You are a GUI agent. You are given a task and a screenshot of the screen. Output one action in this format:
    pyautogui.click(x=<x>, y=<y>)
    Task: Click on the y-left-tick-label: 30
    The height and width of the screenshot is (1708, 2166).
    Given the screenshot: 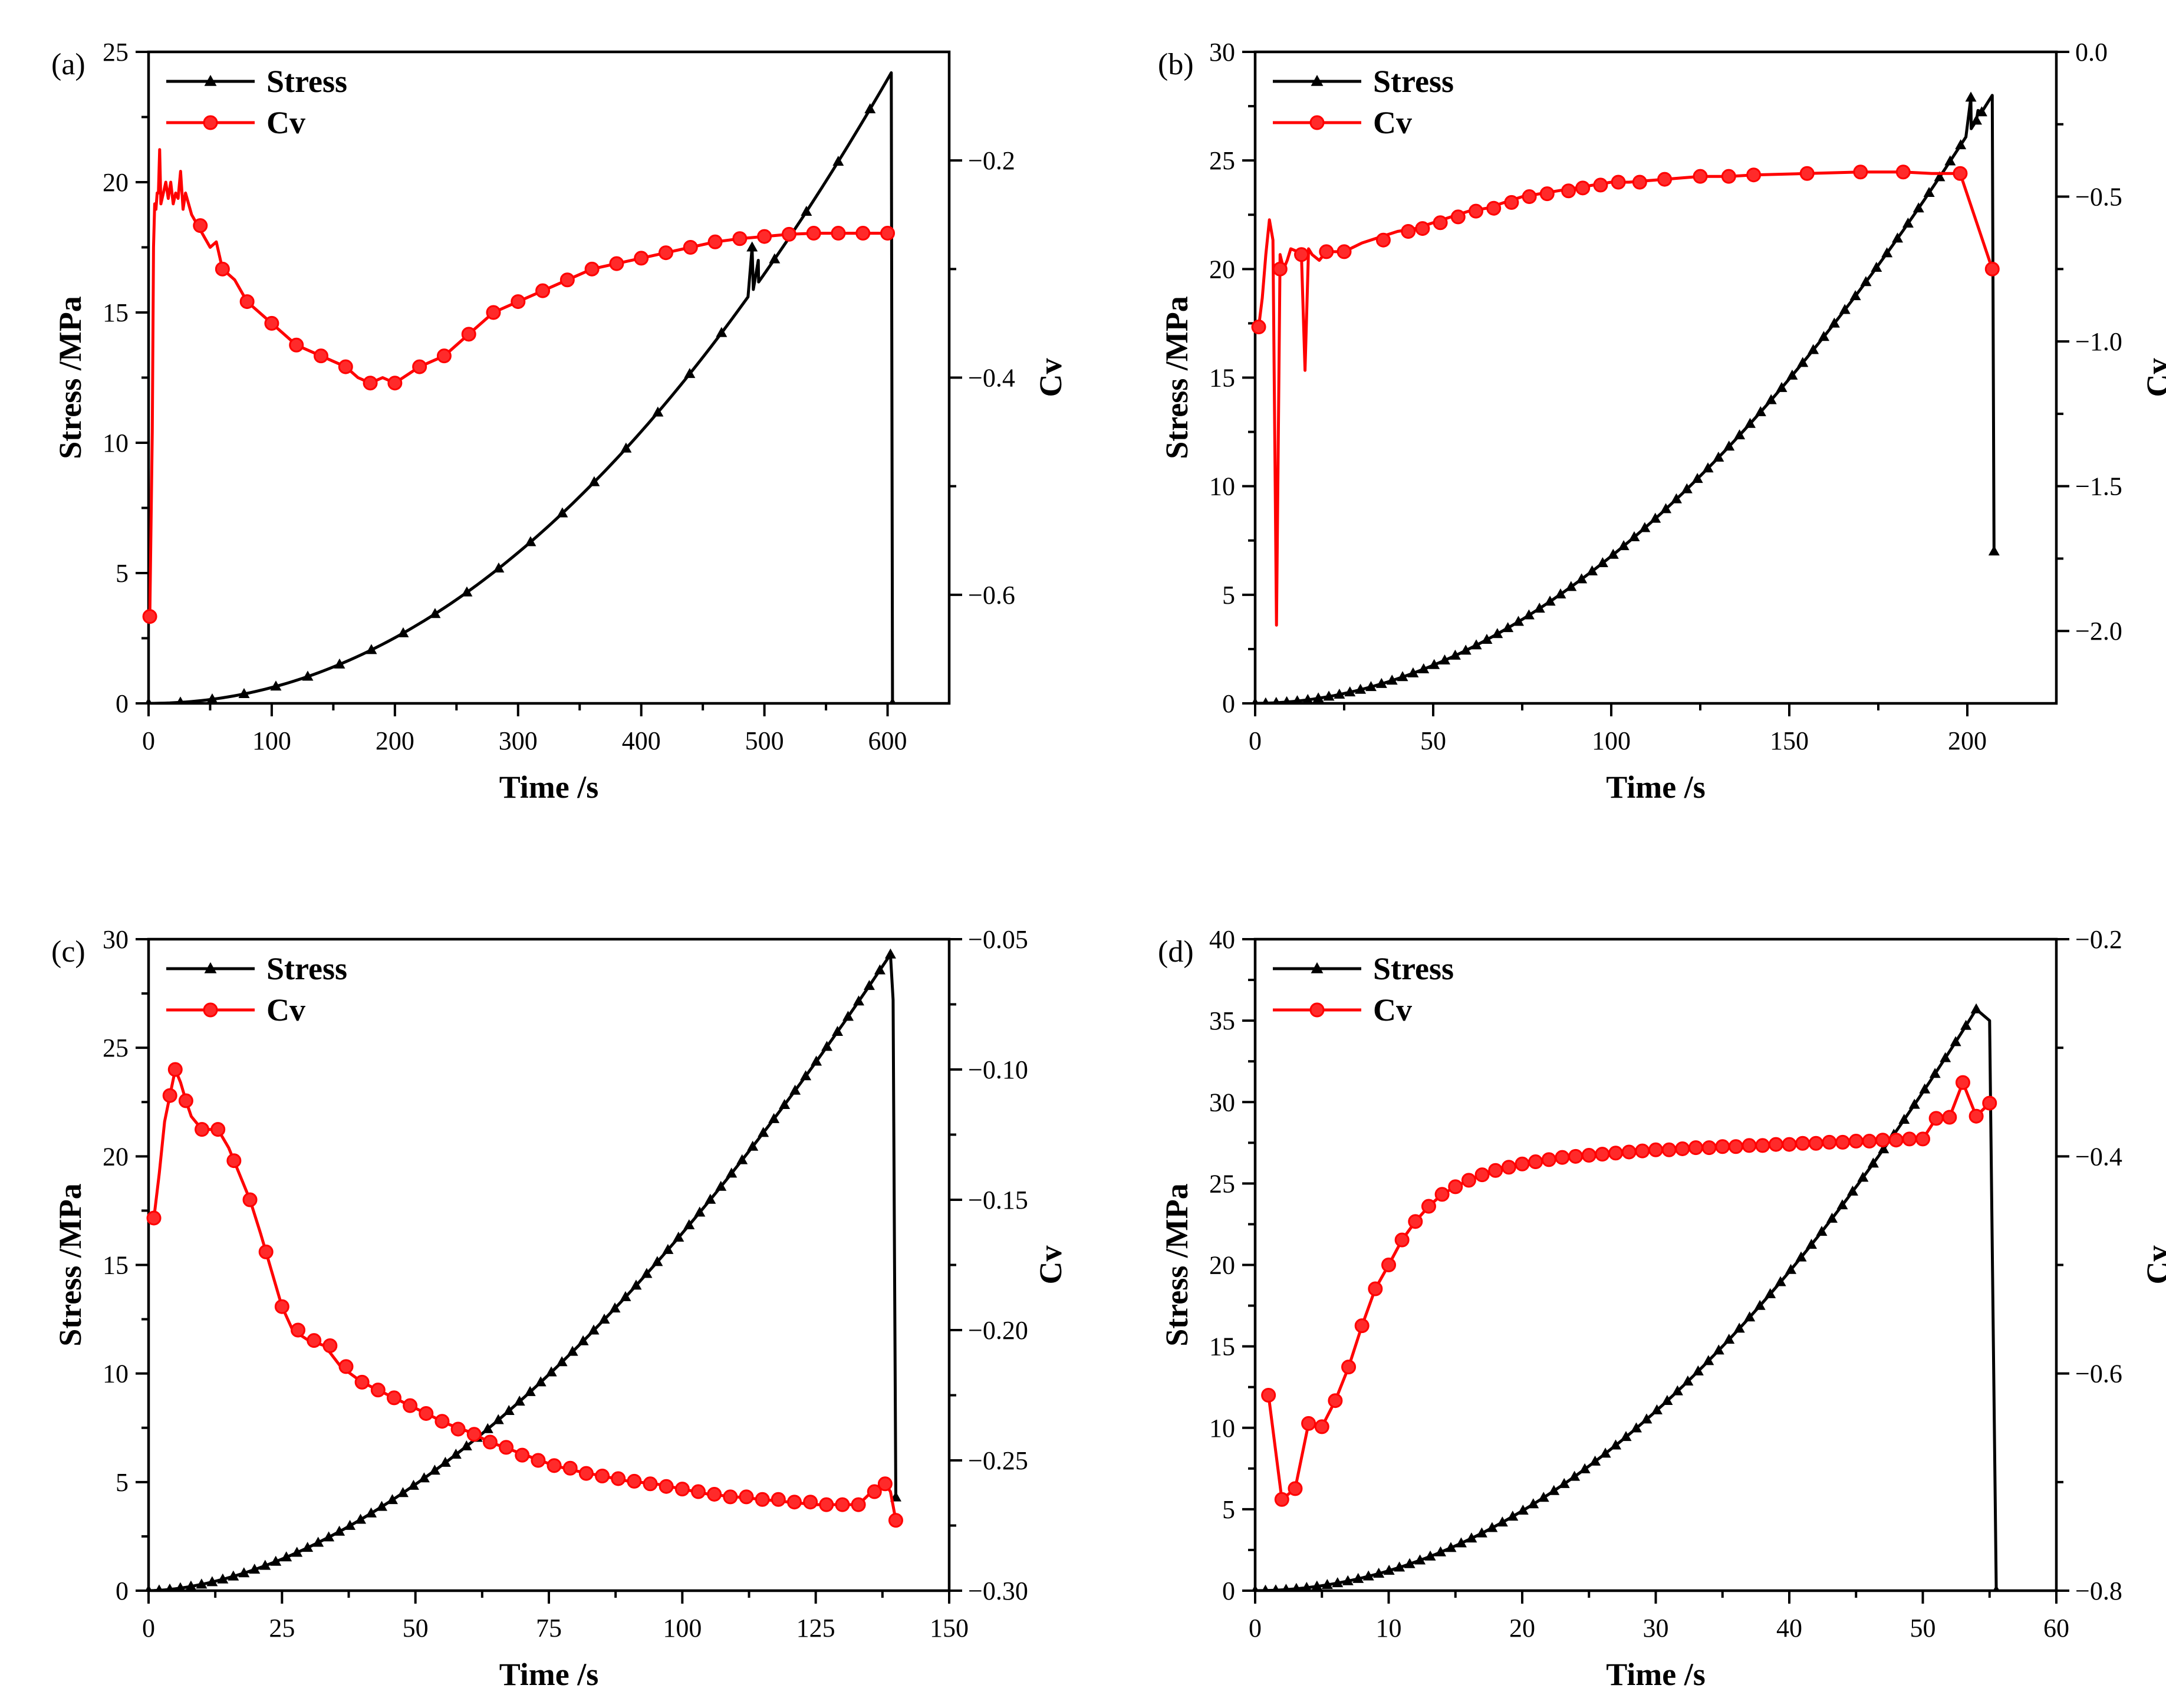 What is the action you would take?
    pyautogui.click(x=1222, y=52)
    